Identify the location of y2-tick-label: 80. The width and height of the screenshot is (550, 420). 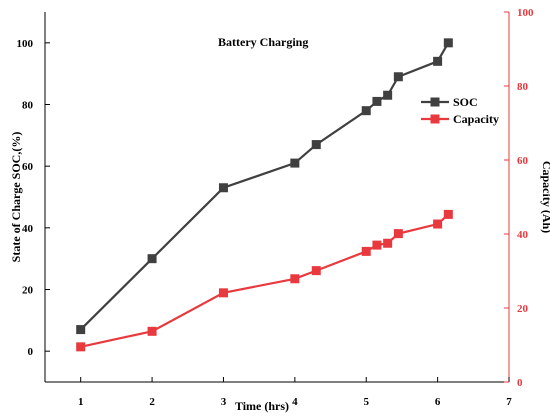
(523, 87).